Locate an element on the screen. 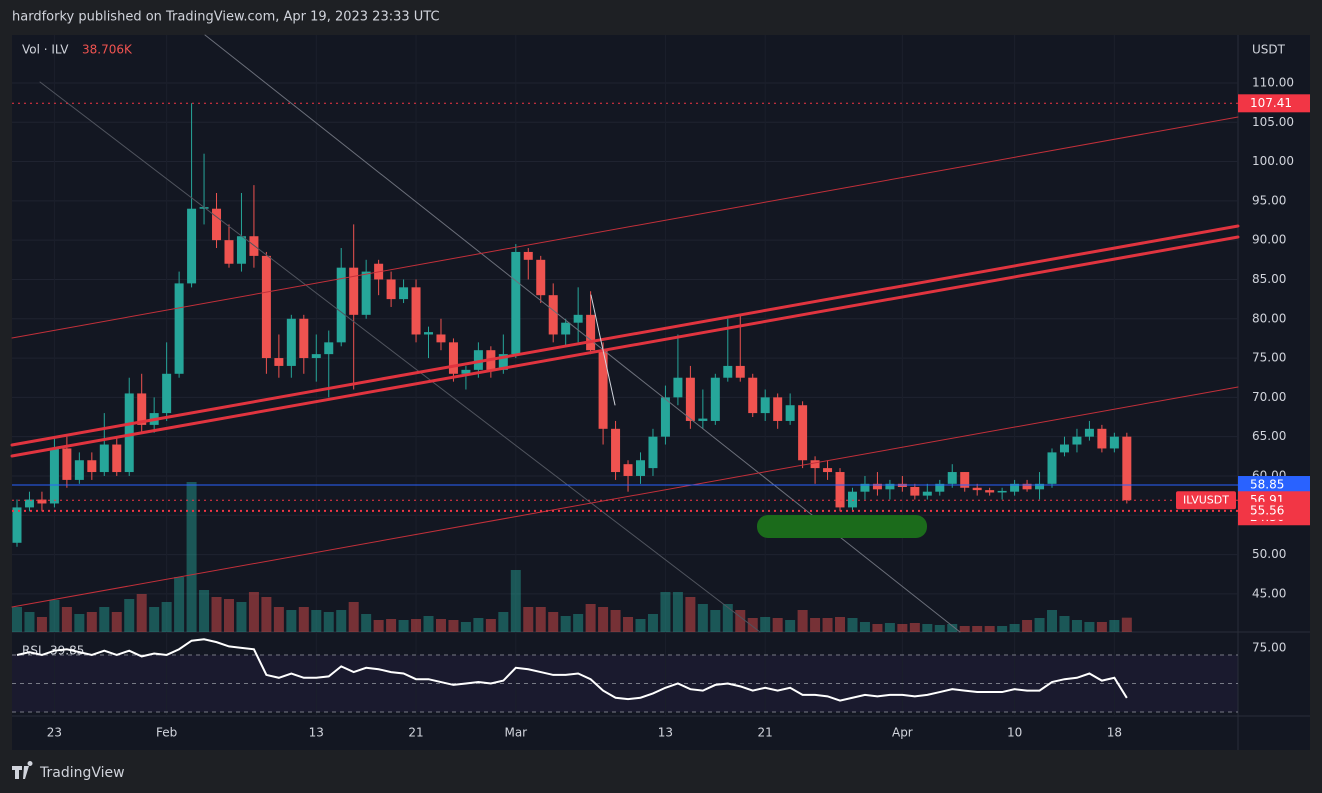 The image size is (1322, 793). logo-icon is located at coordinates (22, 769).